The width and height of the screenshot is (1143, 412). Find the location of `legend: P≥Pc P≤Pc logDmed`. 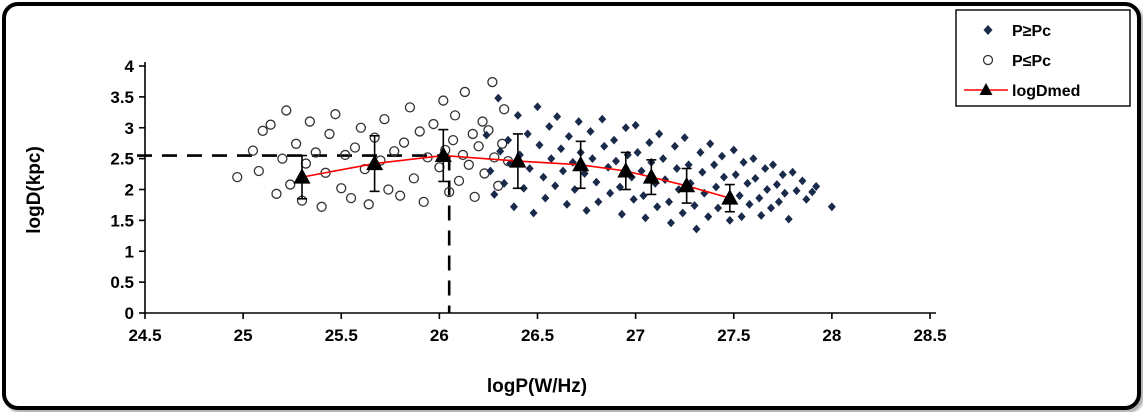

legend: P≥Pc P≤Pc logDmed is located at coordinates (1043, 58).